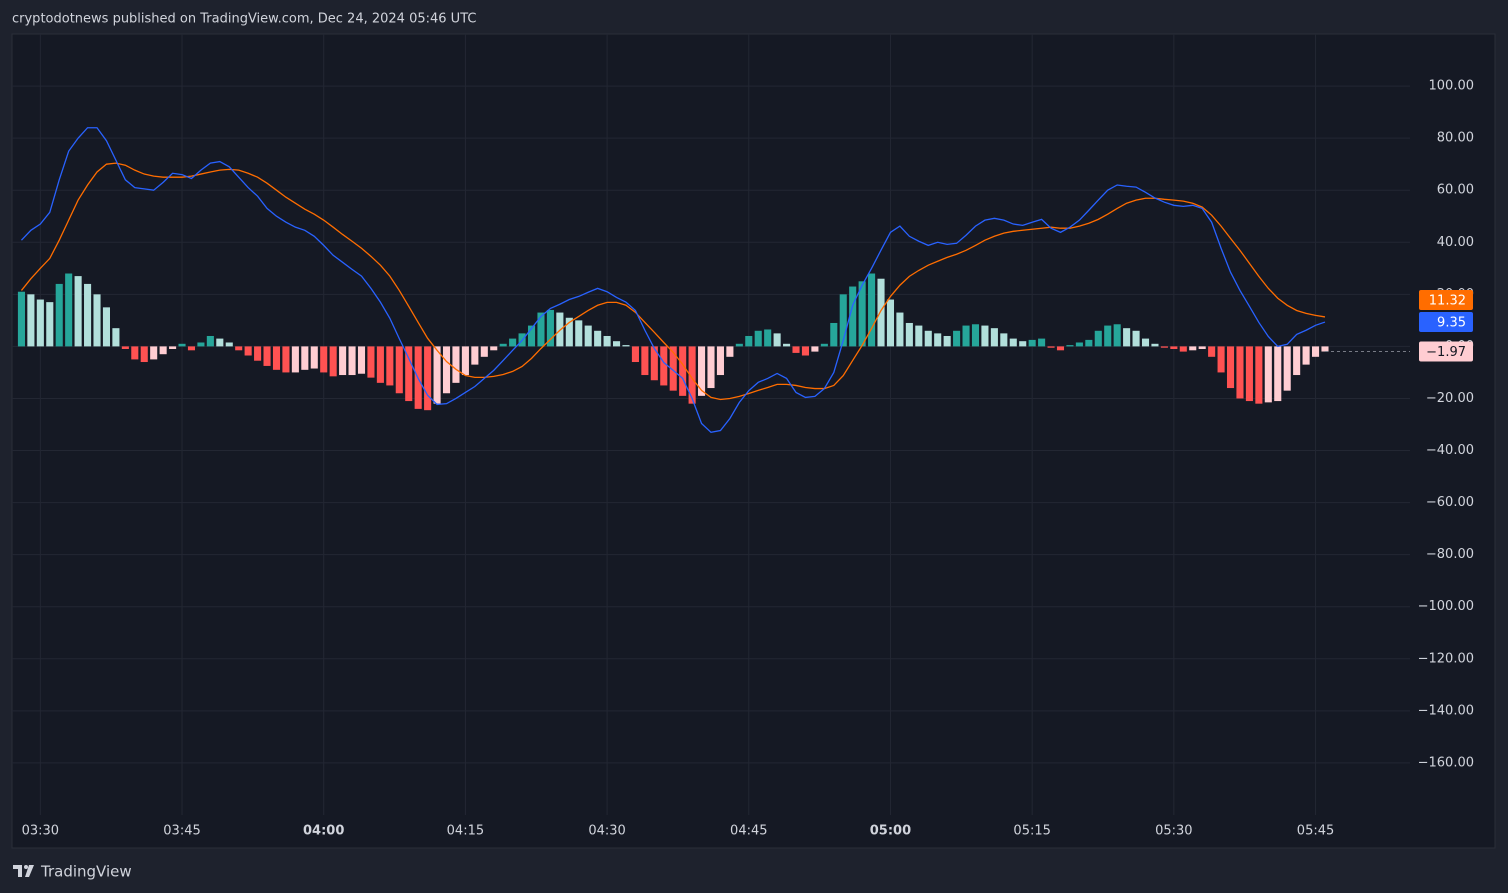 The width and height of the screenshot is (1508, 893). Describe the element at coordinates (86, 872) in the screenshot. I see `brand-name: TradingView` at that location.